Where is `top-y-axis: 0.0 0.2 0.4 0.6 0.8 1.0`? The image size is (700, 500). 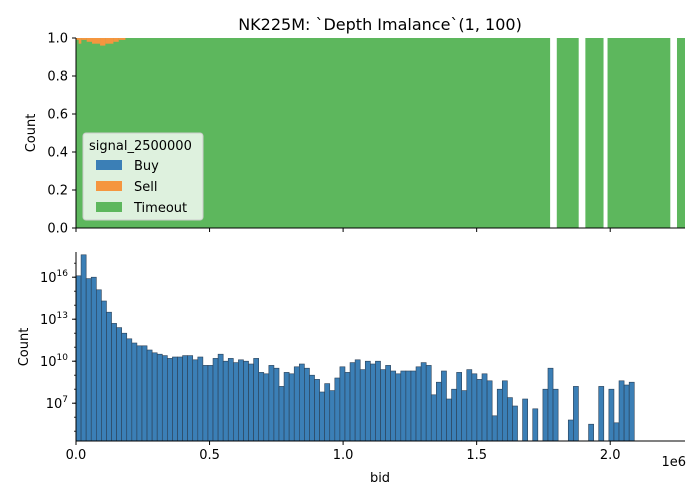
top-y-axis: 0.0 0.2 0.4 0.6 0.8 1.0 is located at coordinates (62, 134).